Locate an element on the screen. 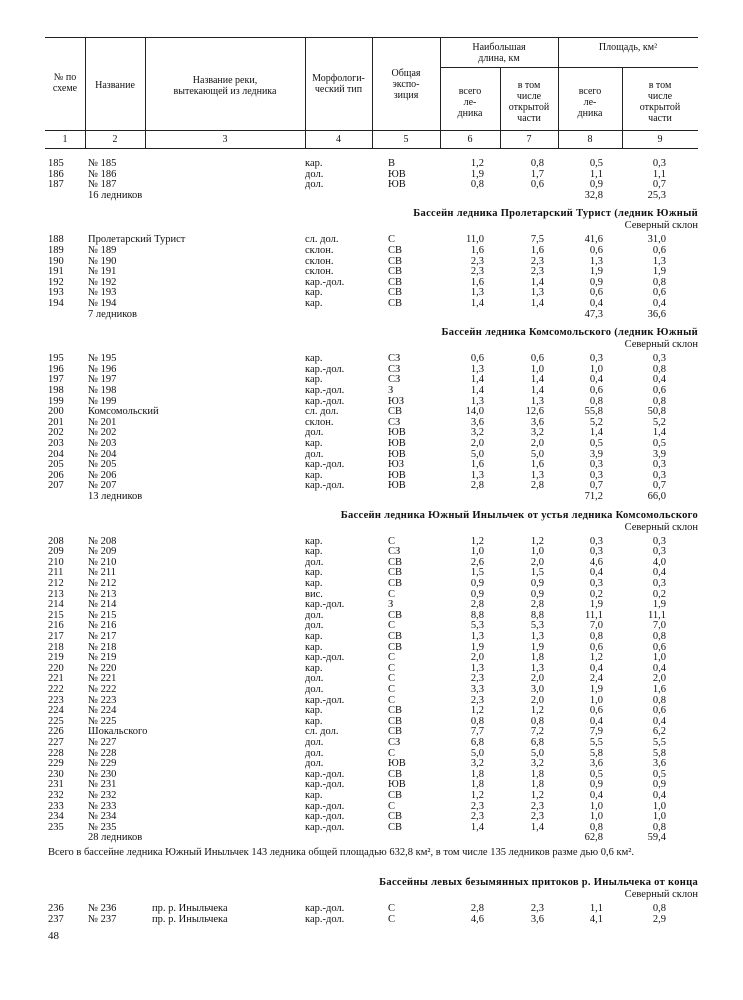  area-open: 0,3 is located at coordinates (659, 465).